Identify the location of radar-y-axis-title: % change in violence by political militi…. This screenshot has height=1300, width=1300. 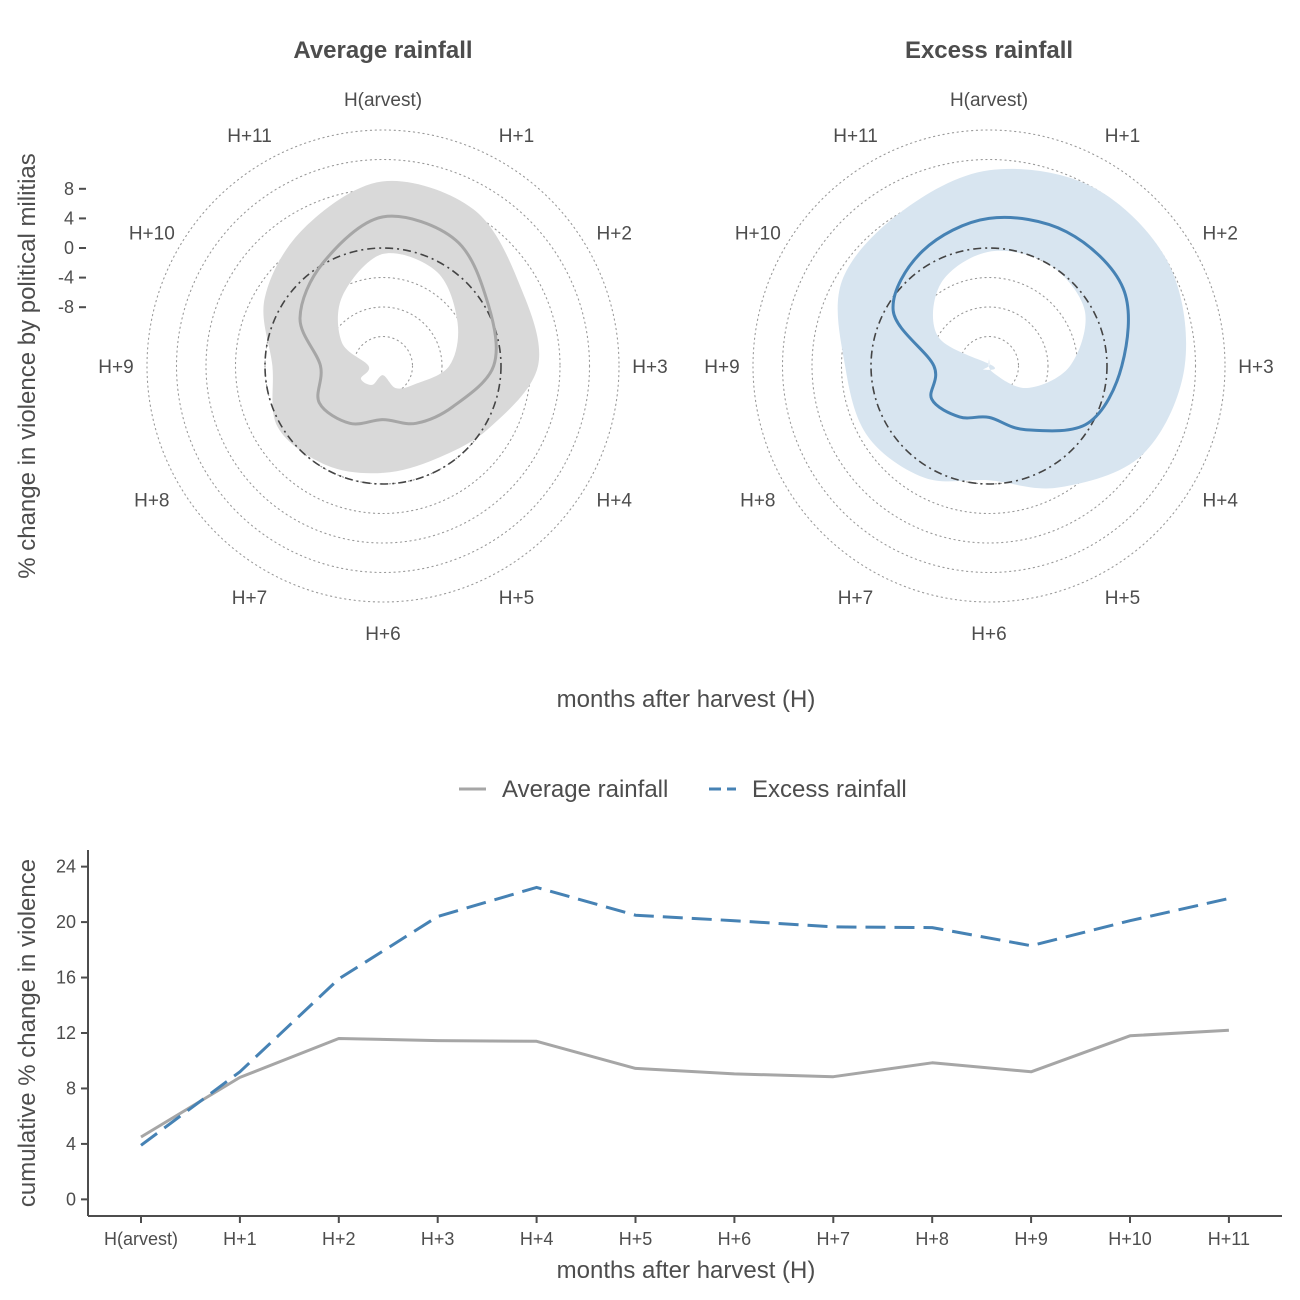
(27, 366).